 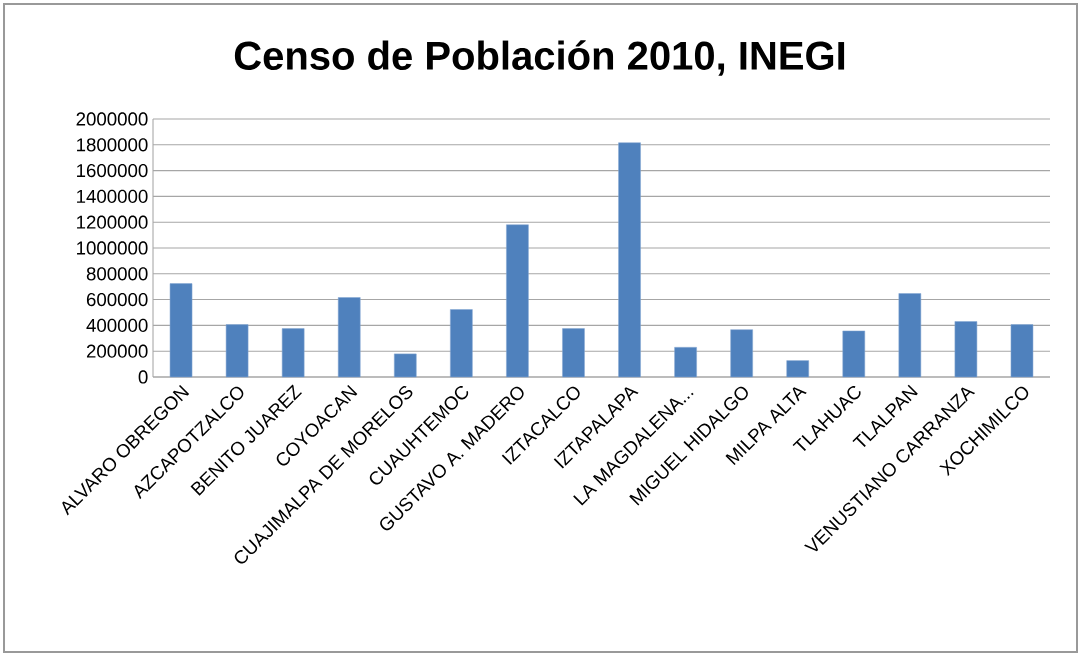 I want to click on y-tick-label: 2000000, so click(x=112, y=119).